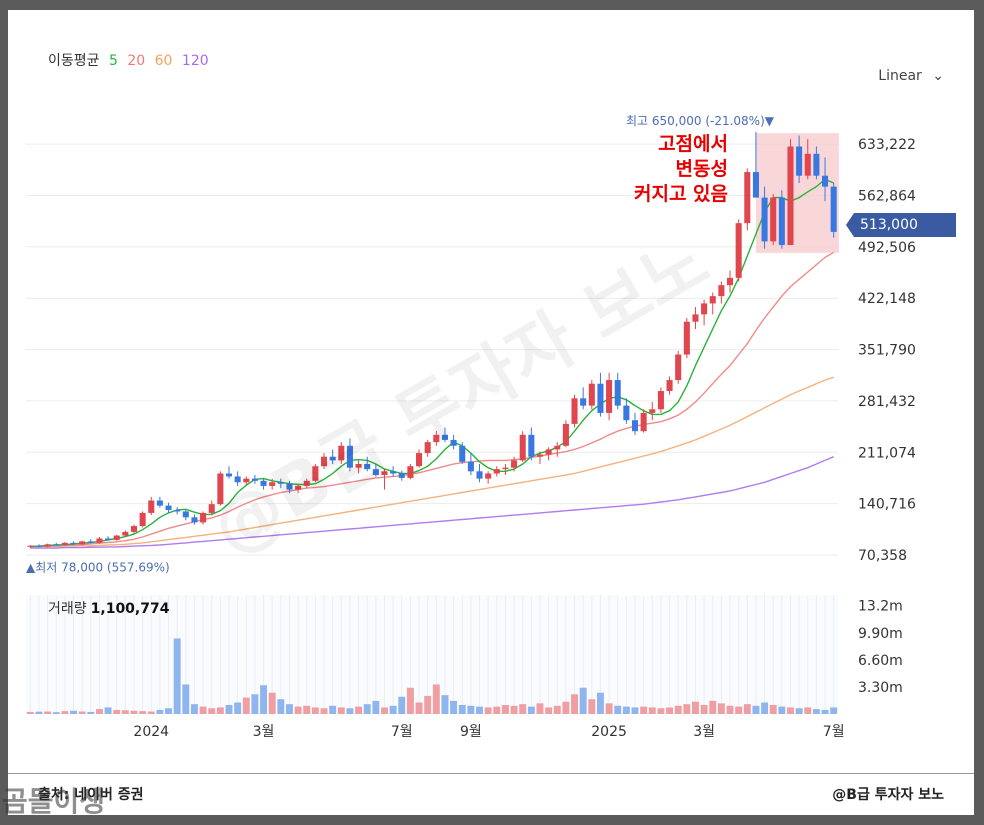 The height and width of the screenshot is (825, 984). What do you see at coordinates (693, 144) in the screenshot?
I see `annotation-line: 고점에서` at bounding box center [693, 144].